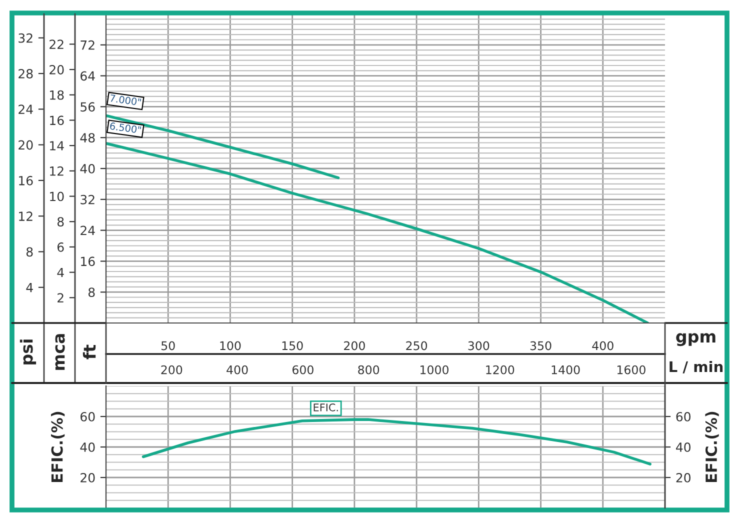 This screenshot has width=740, height=525. What do you see at coordinates (25, 73) in the screenshot?
I see `y3-tick-label: 28` at bounding box center [25, 73].